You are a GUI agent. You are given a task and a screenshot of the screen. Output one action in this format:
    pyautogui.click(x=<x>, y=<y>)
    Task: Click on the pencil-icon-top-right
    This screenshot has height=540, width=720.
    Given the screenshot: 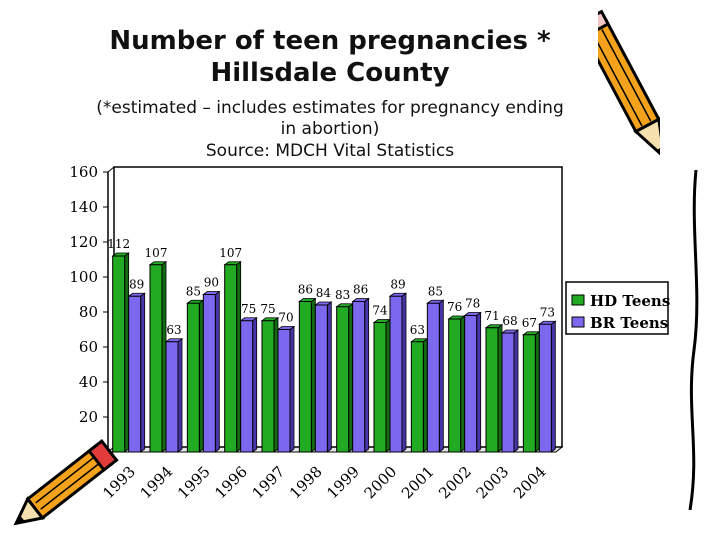 What is the action you would take?
    pyautogui.click(x=629, y=85)
    